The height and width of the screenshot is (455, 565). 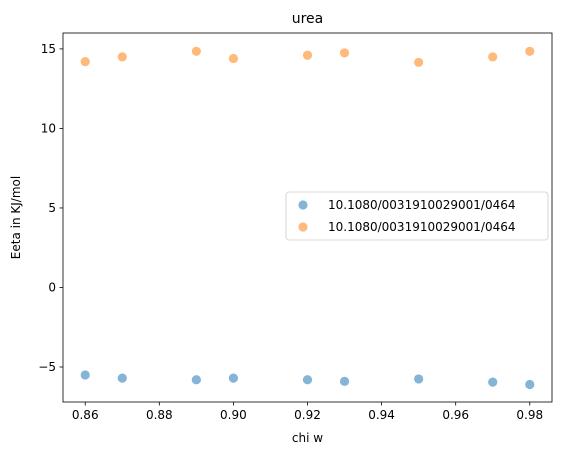 What do you see at coordinates (85, 415) in the screenshot?
I see `x-tick-label: 0.86` at bounding box center [85, 415].